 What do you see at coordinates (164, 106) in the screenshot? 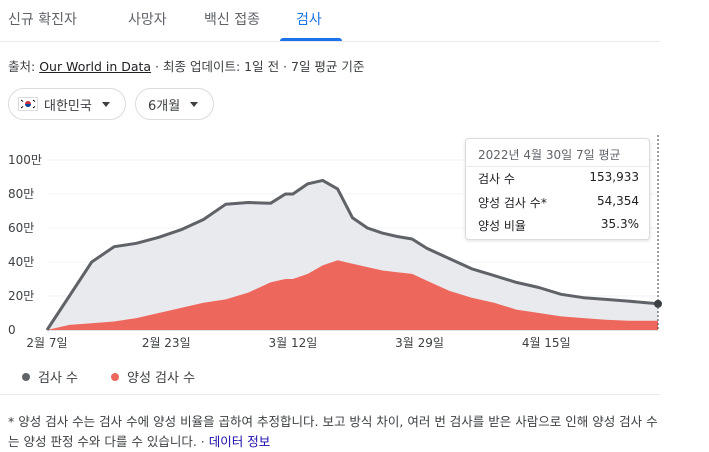
I see `period-label: 6개월` at bounding box center [164, 106].